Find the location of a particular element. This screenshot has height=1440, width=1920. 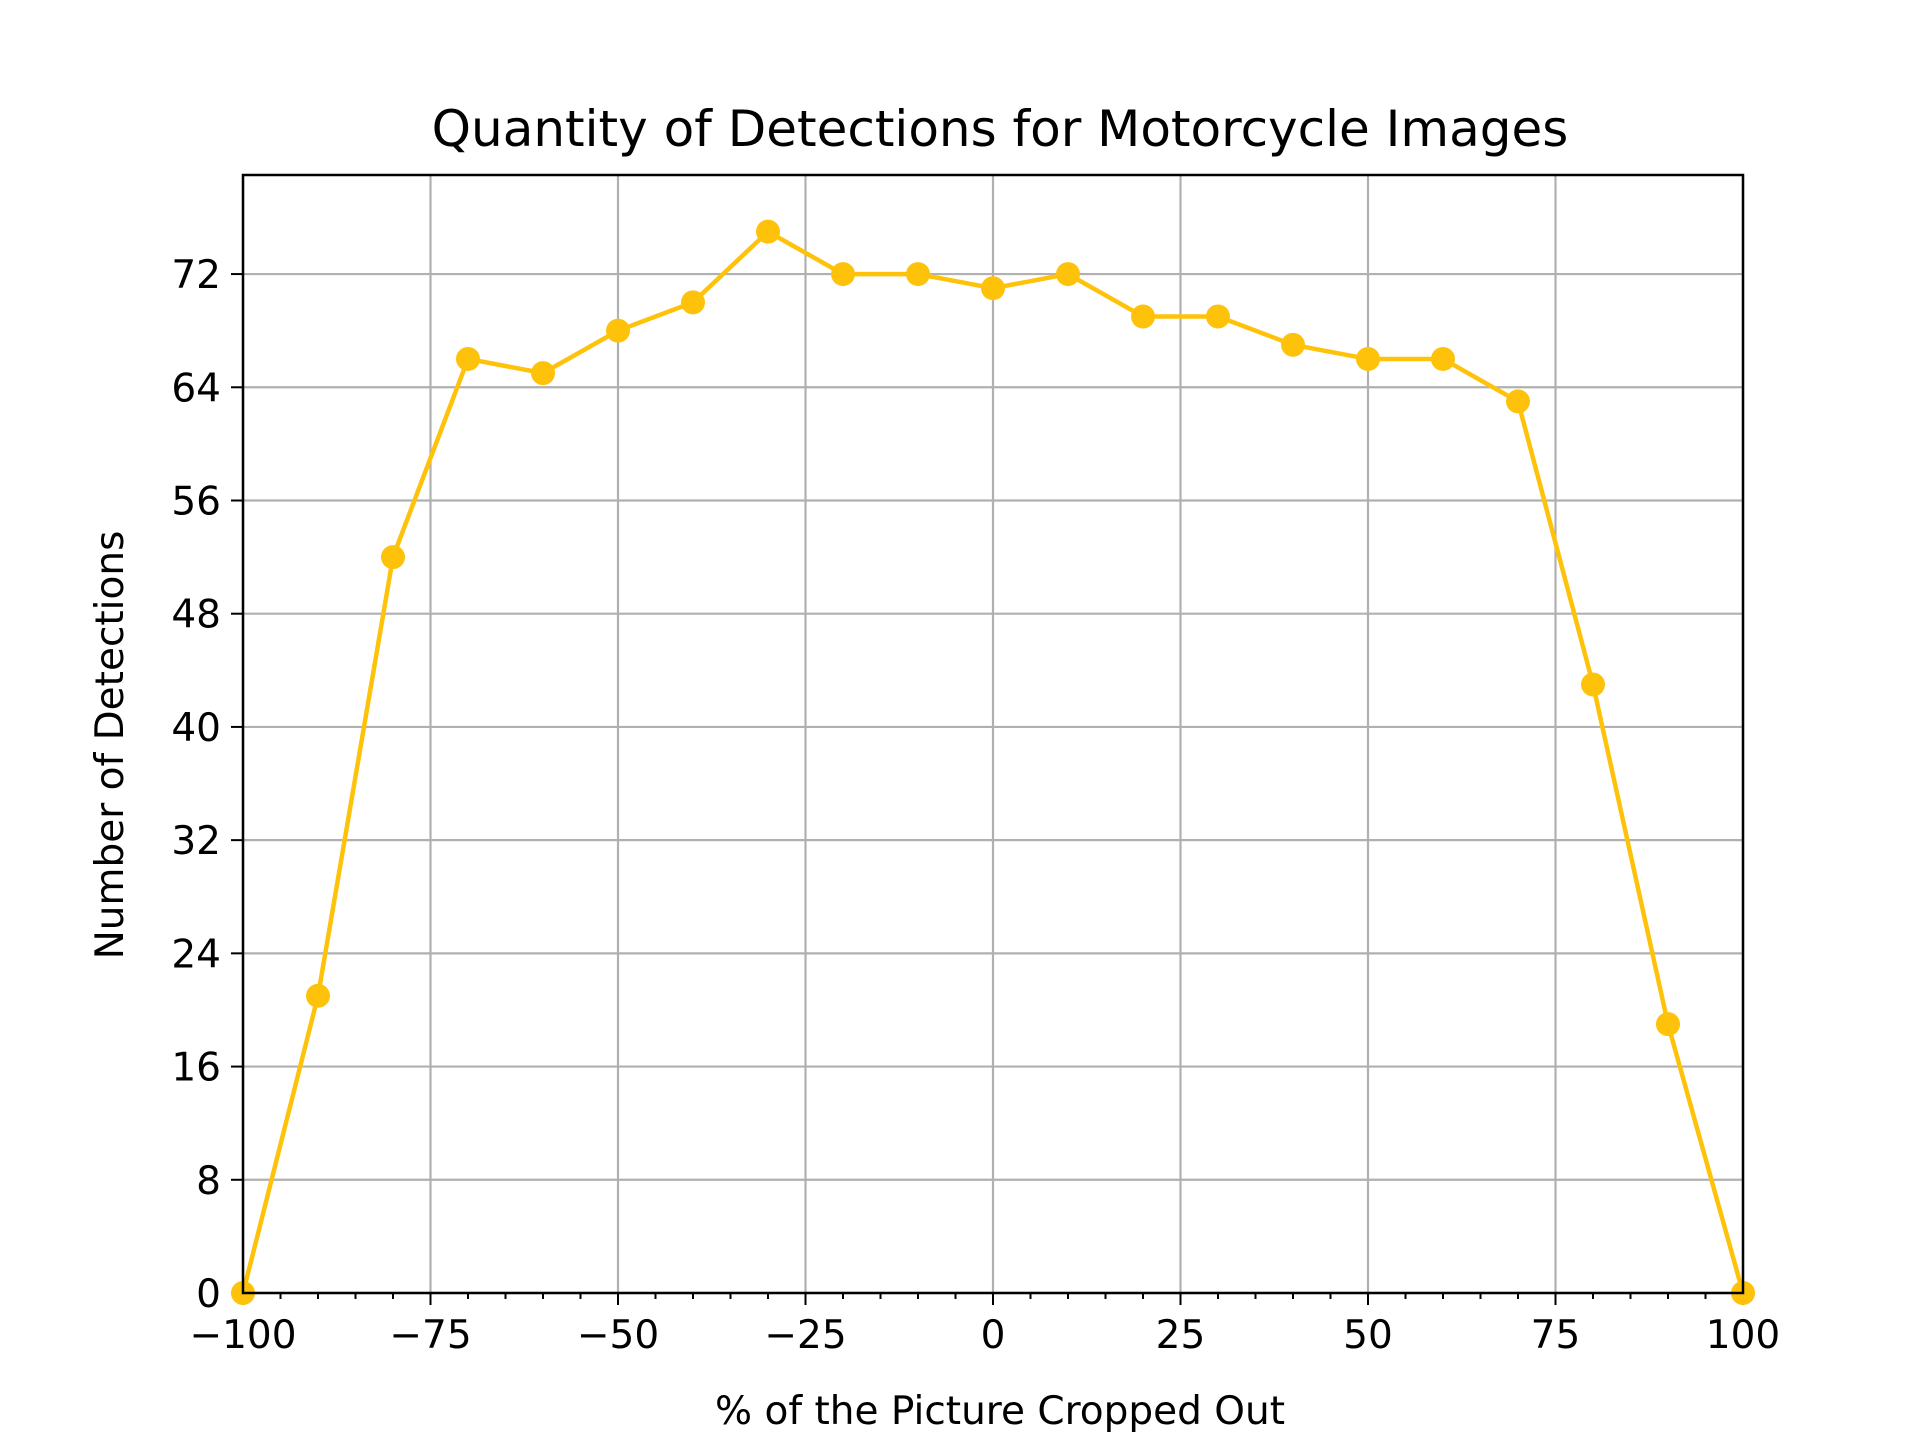

y-tick-label: 56 is located at coordinates (196, 501).